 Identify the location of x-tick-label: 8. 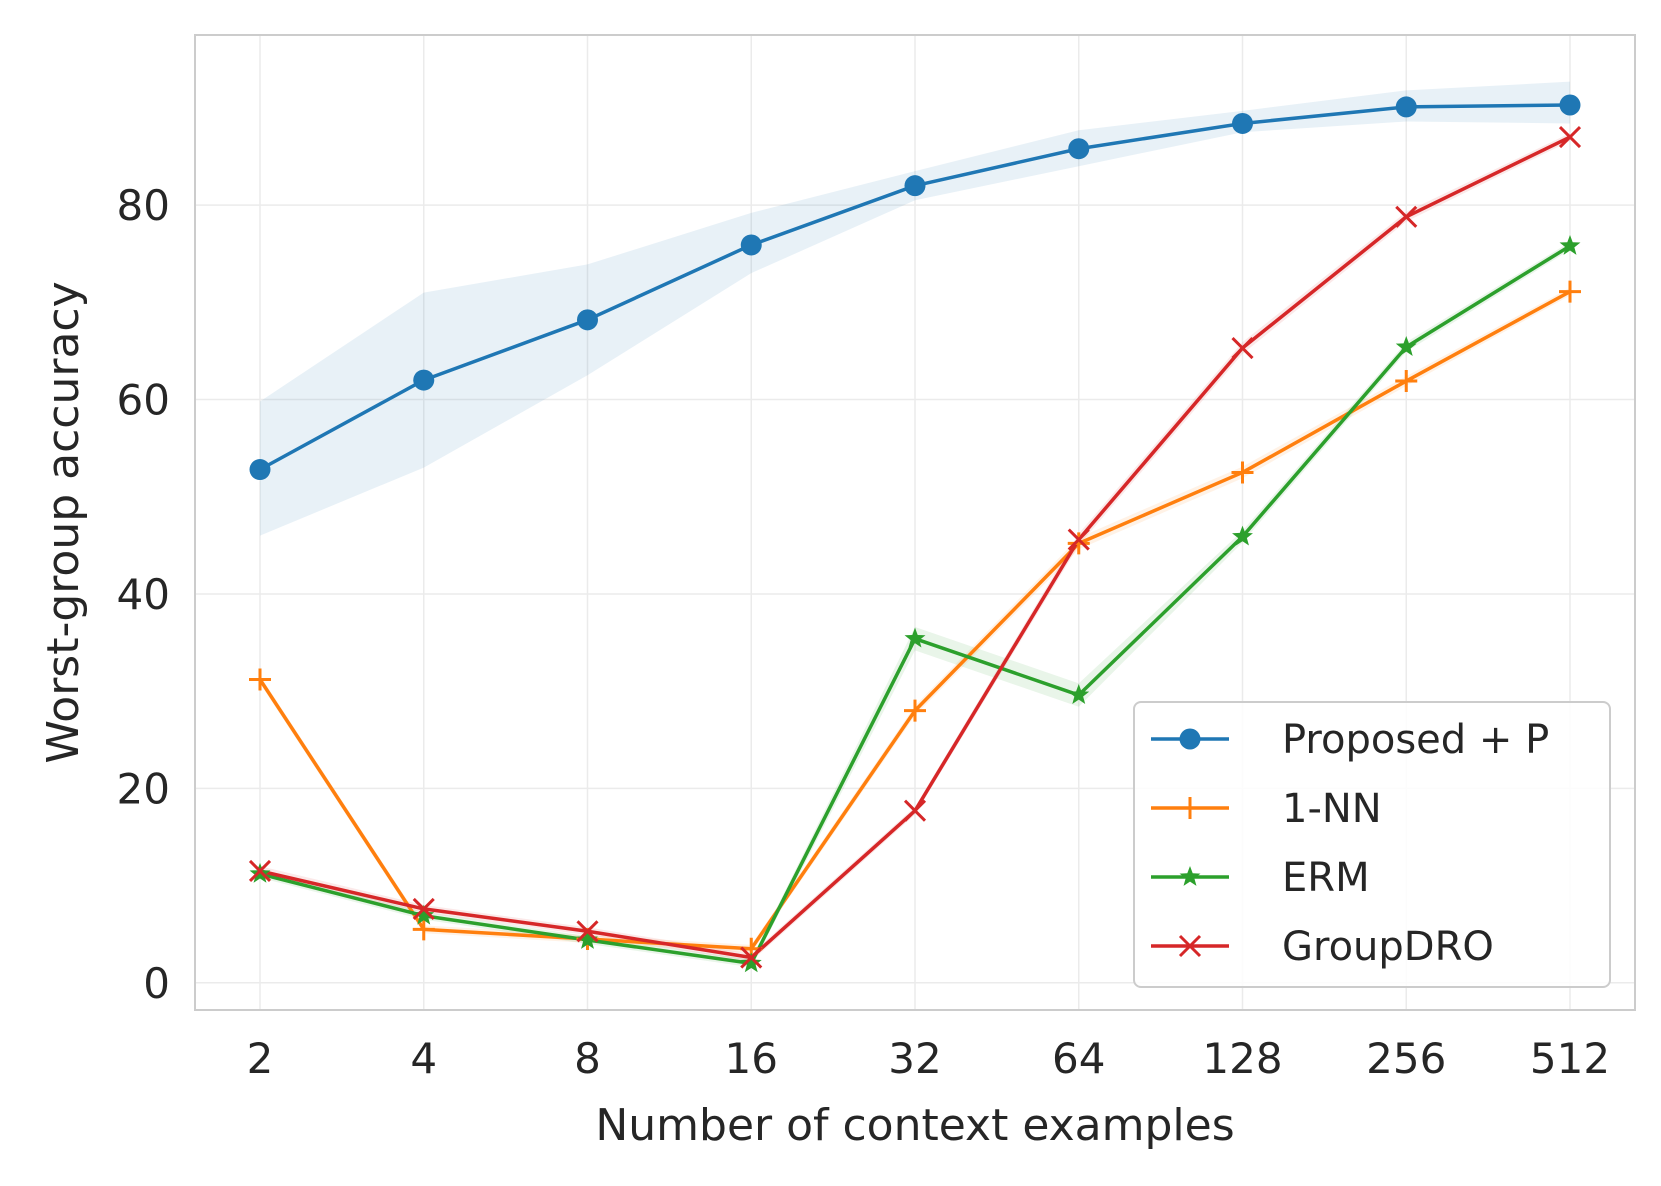
(587, 1058).